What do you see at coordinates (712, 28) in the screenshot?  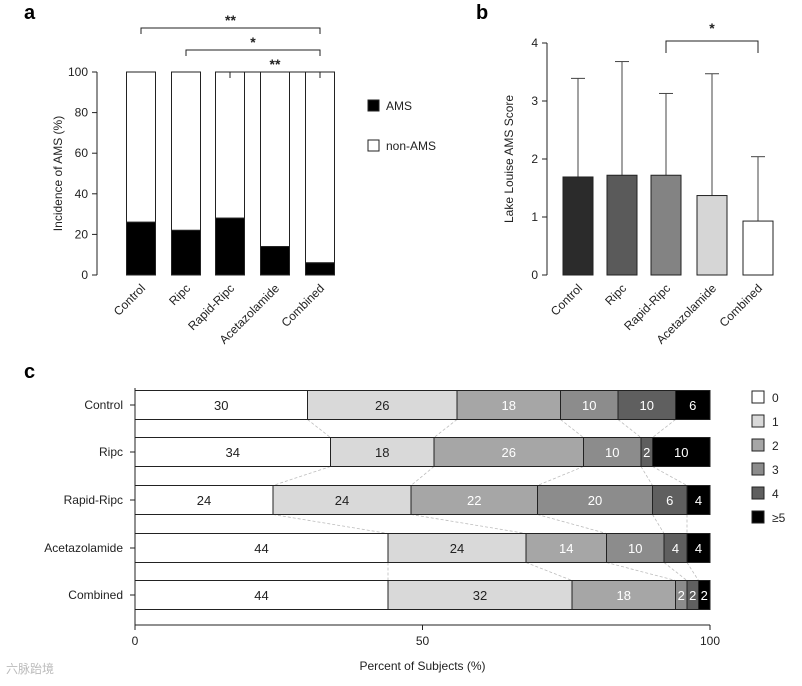 I see `b-significance-label: *` at bounding box center [712, 28].